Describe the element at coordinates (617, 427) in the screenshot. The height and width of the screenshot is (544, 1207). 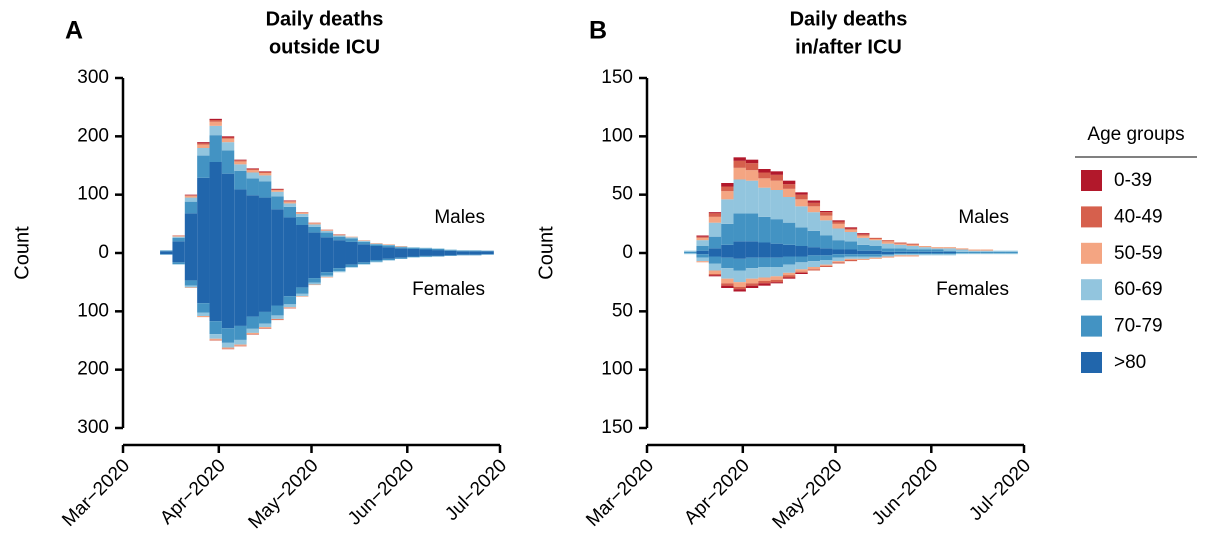
I see `y-tick-label: 150` at that location.